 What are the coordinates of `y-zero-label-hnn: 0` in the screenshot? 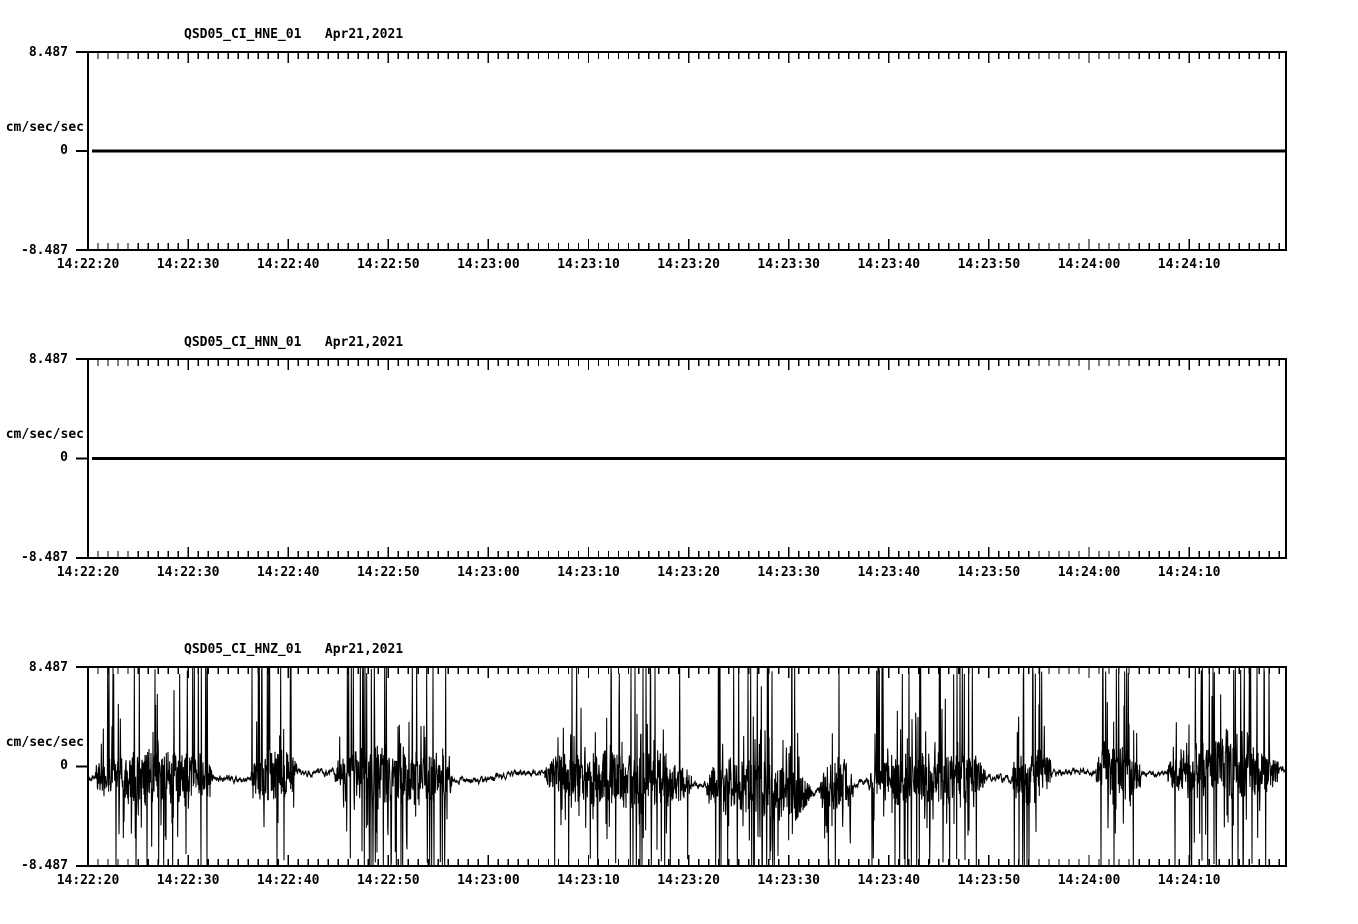 It's located at (64, 457).